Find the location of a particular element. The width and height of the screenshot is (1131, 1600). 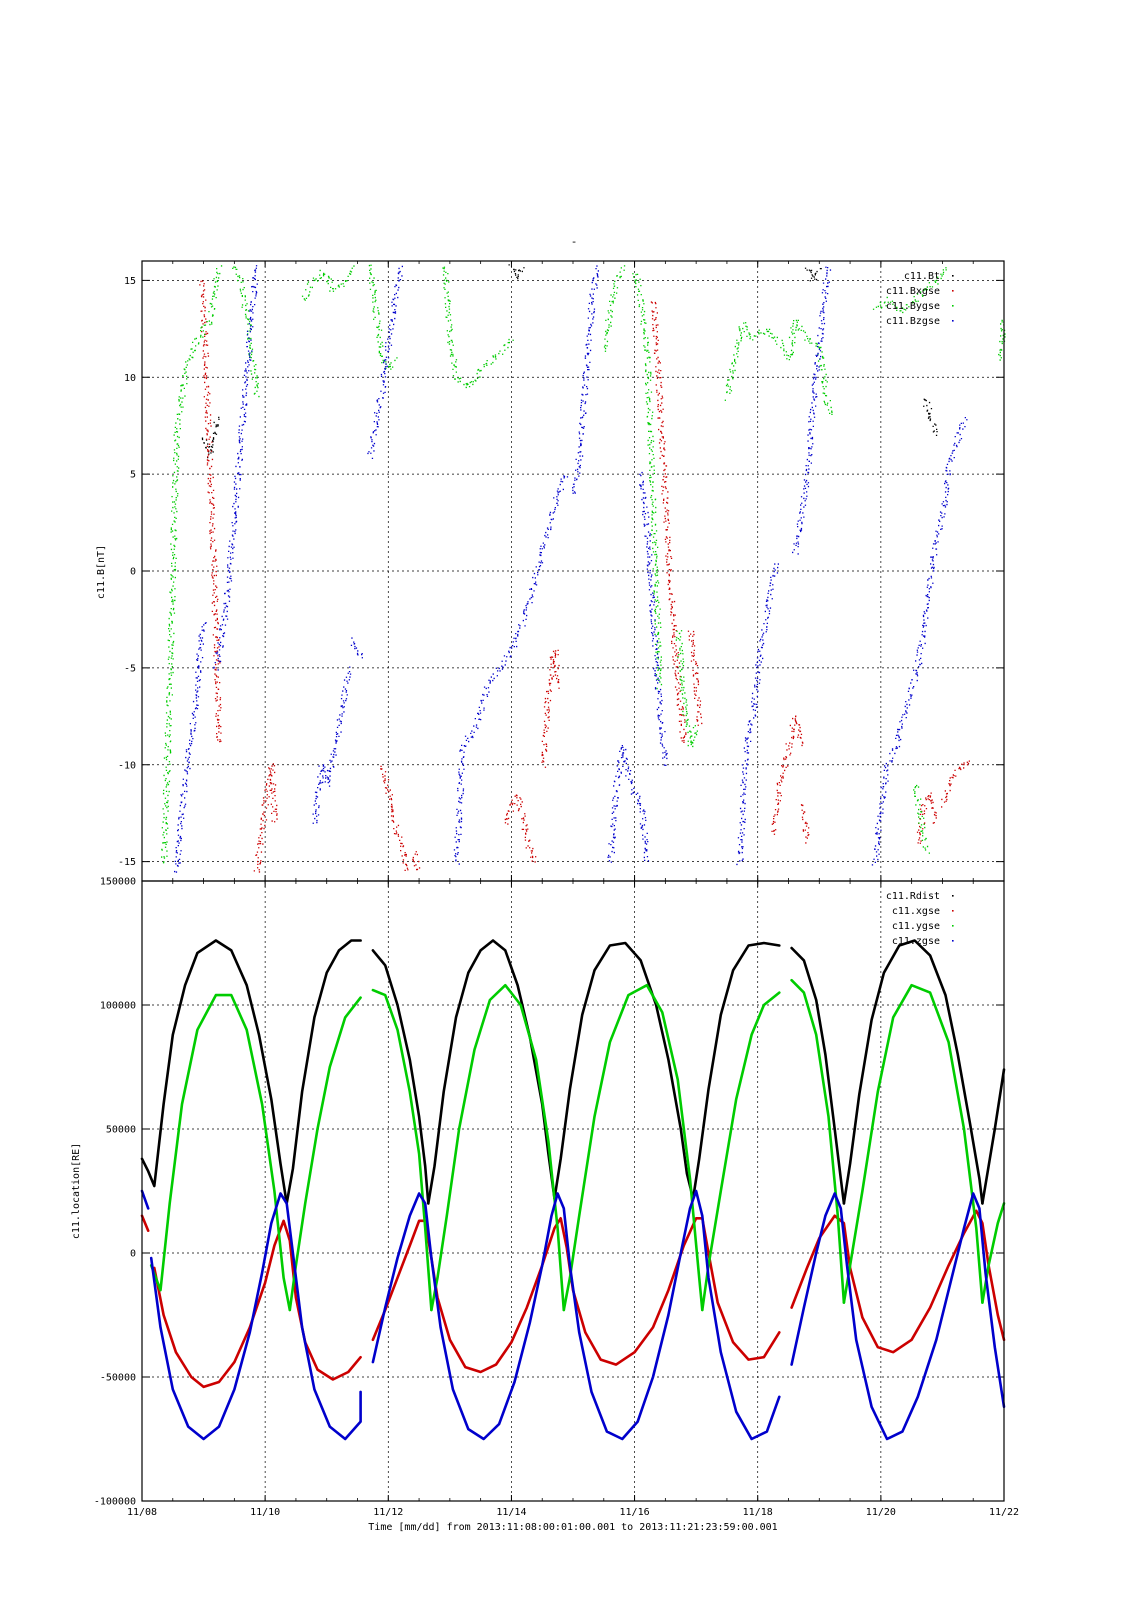

legend-label: c11.Bt is located at coordinates (922, 276).